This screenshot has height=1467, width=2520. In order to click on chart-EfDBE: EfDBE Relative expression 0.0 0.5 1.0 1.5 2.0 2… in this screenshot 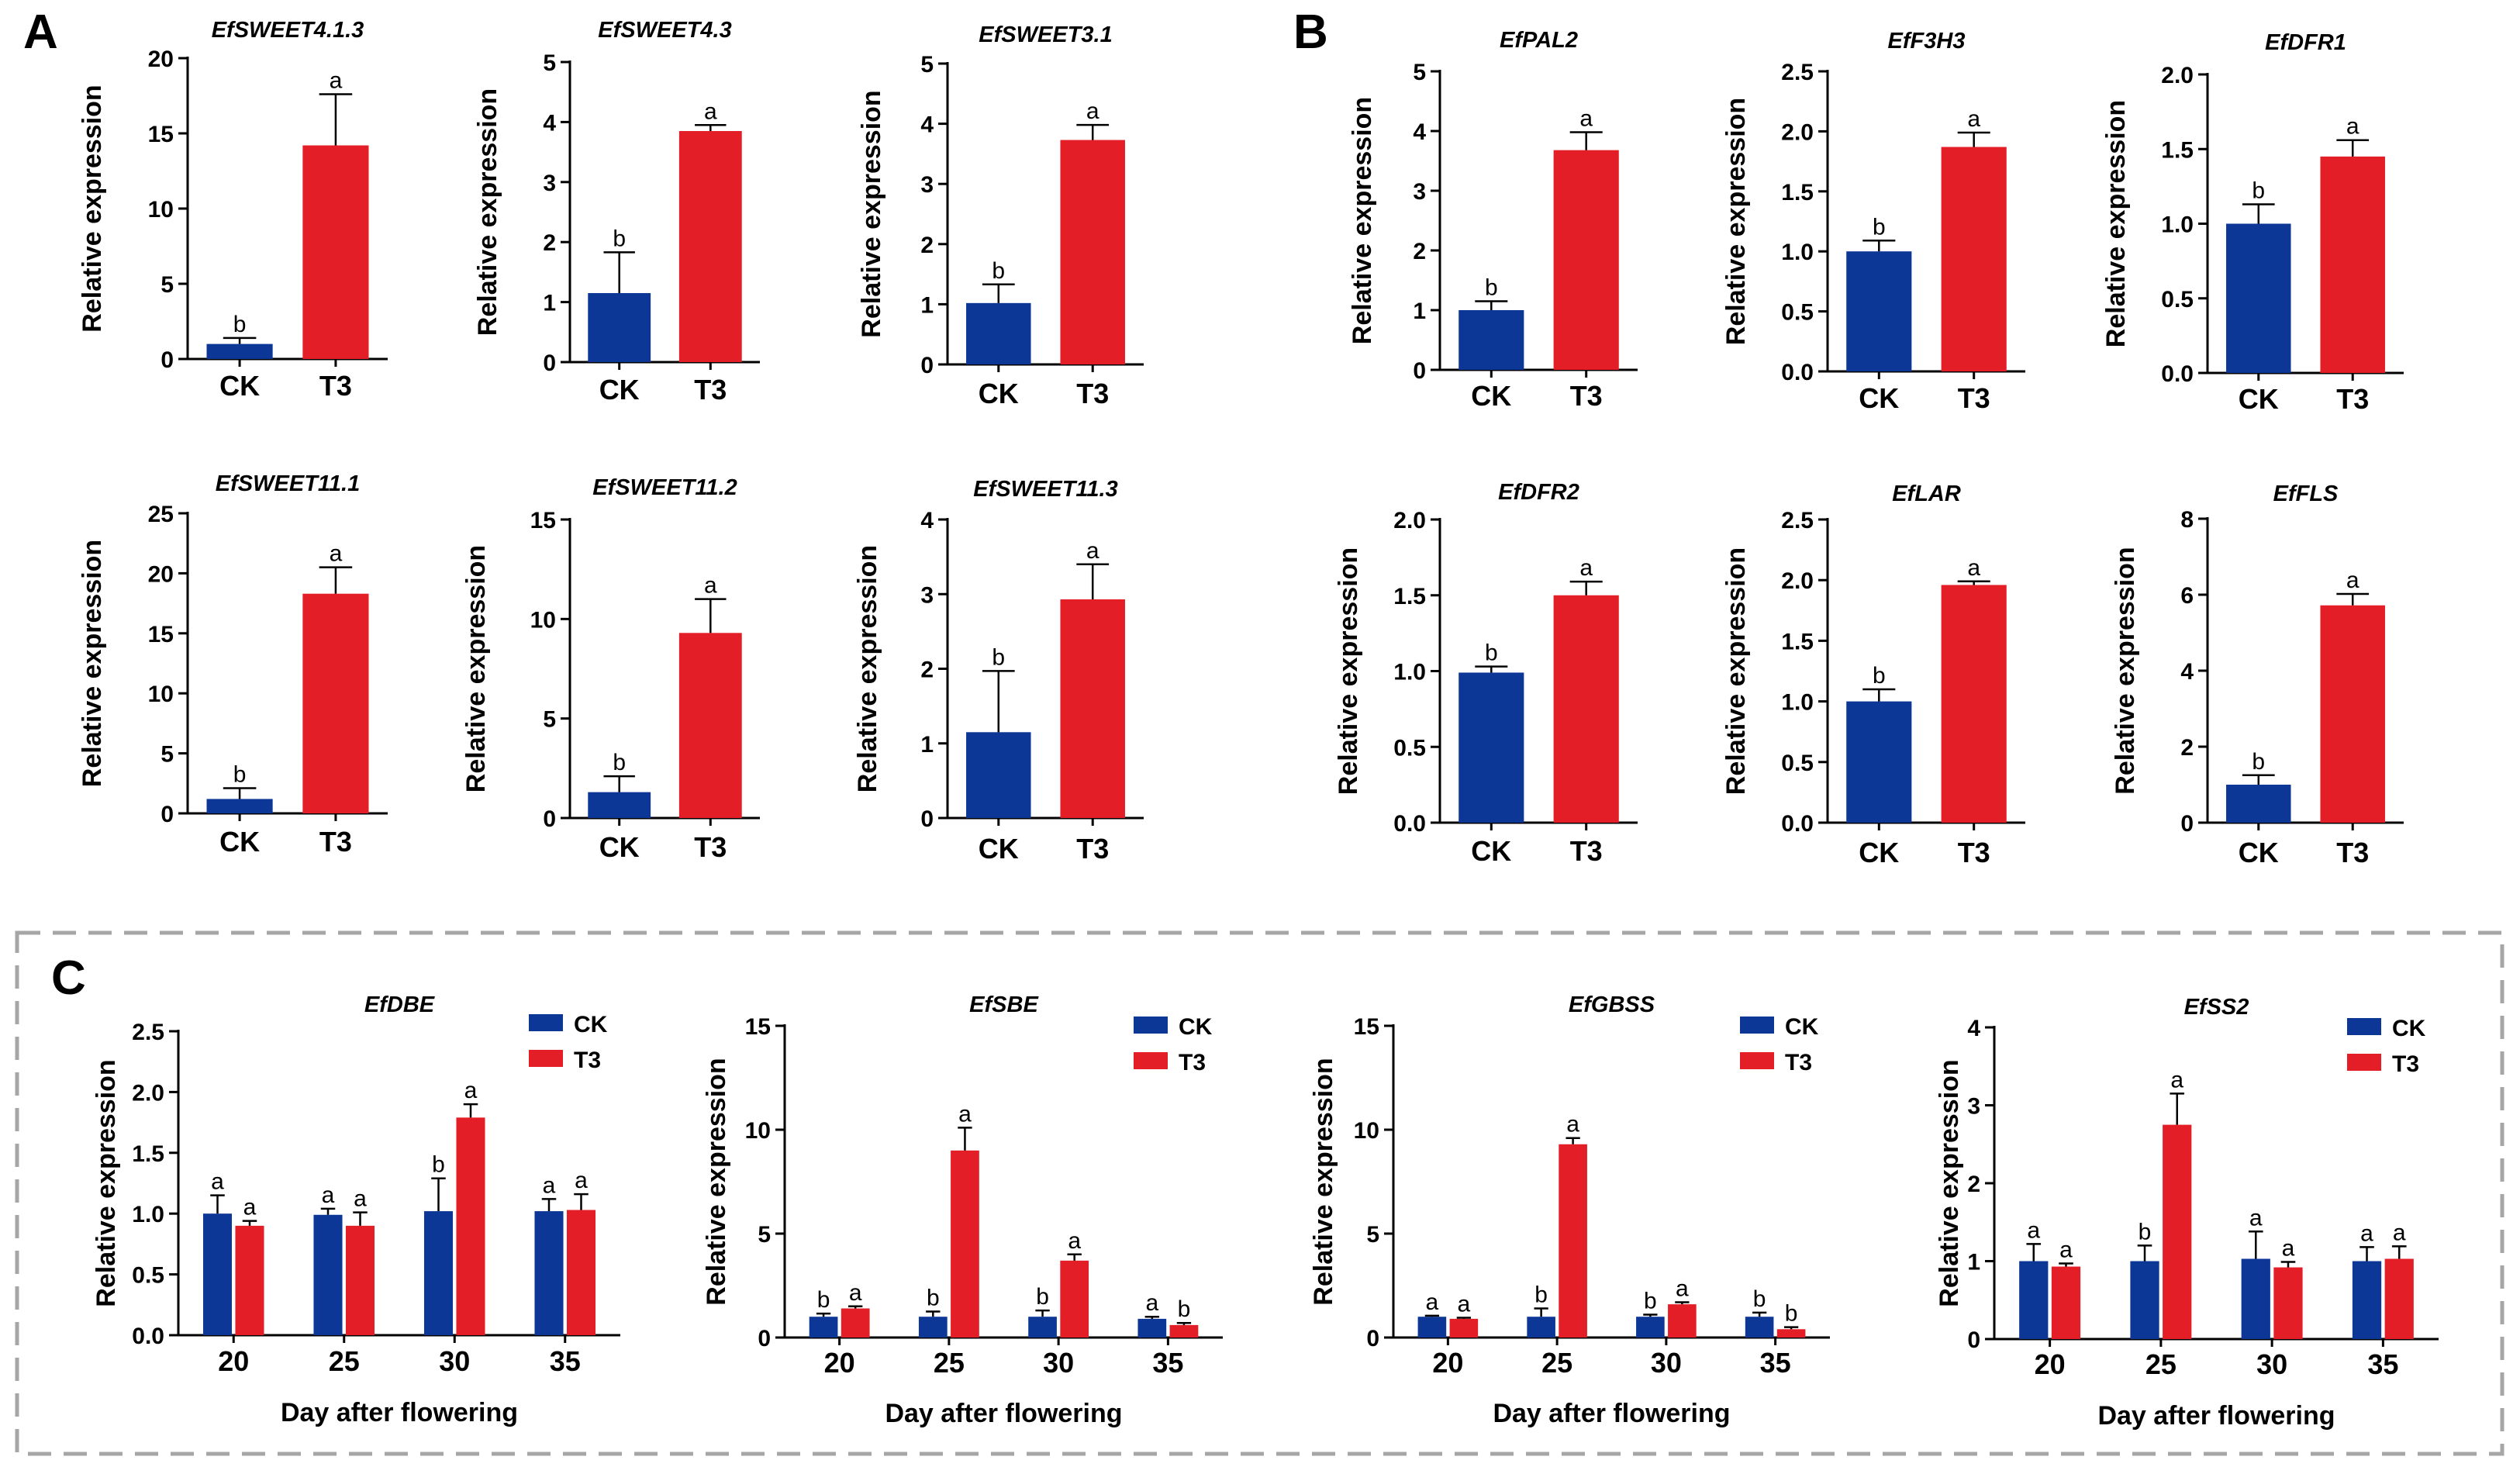, I will do `click(355, 1209)`.